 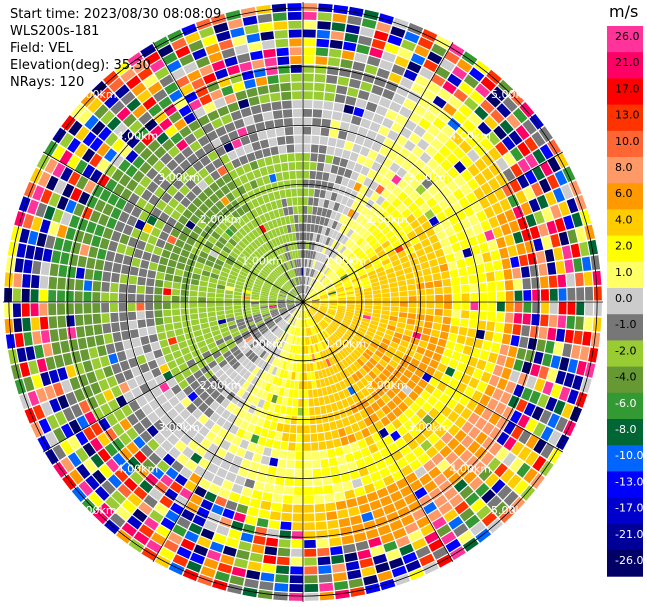 I want to click on colorbar-swatch, so click(x=625, y=537).